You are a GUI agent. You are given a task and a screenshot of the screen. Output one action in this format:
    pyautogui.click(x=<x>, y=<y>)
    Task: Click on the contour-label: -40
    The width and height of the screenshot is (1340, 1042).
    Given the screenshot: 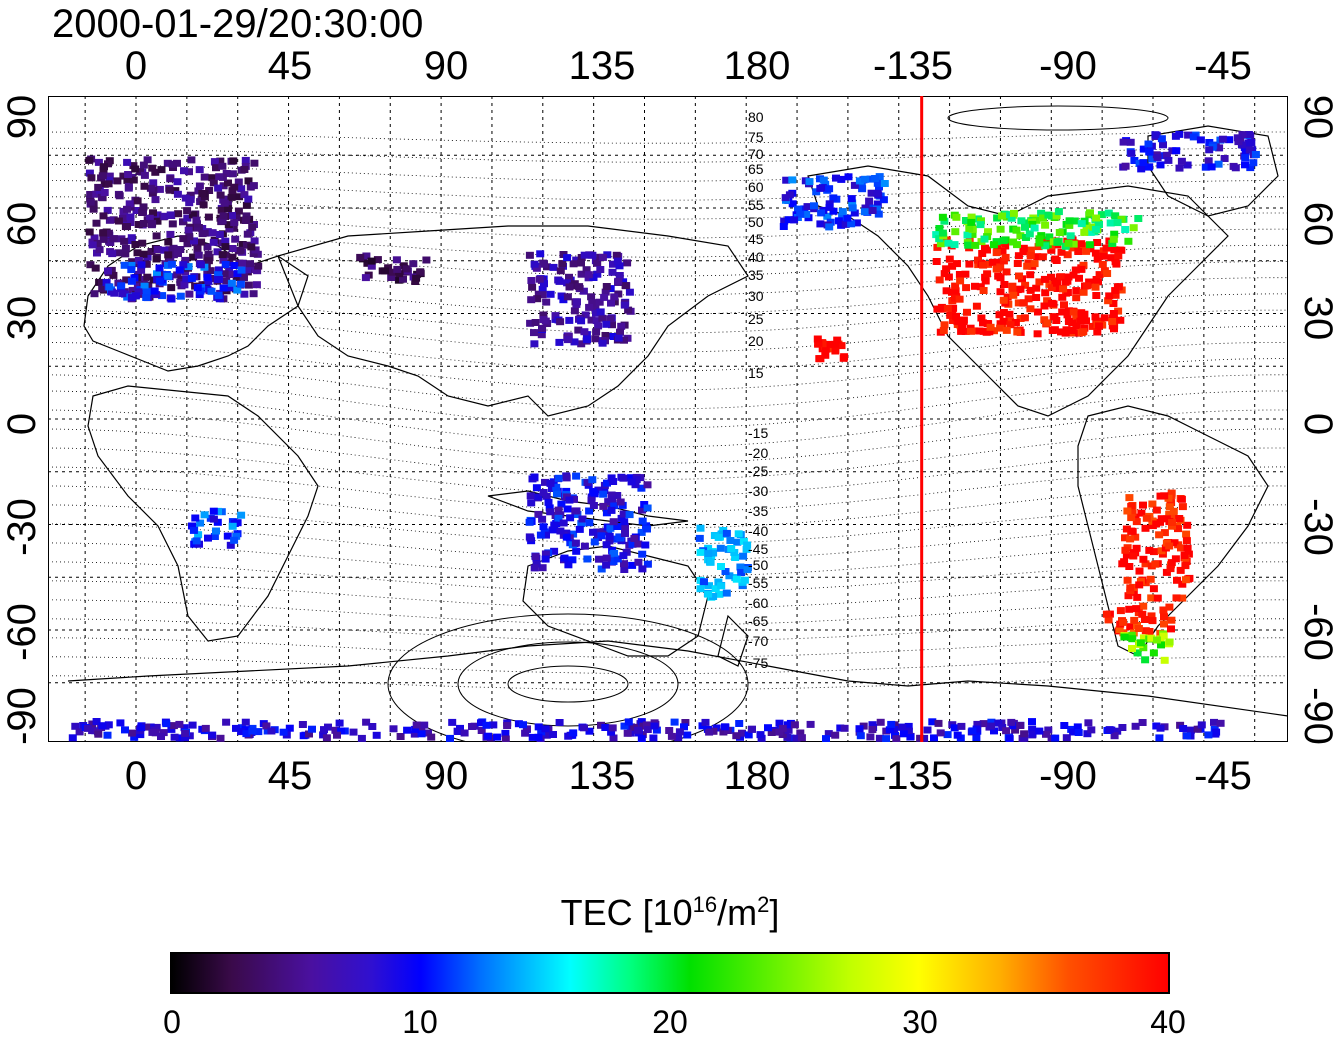 What is the action you would take?
    pyautogui.click(x=758, y=531)
    